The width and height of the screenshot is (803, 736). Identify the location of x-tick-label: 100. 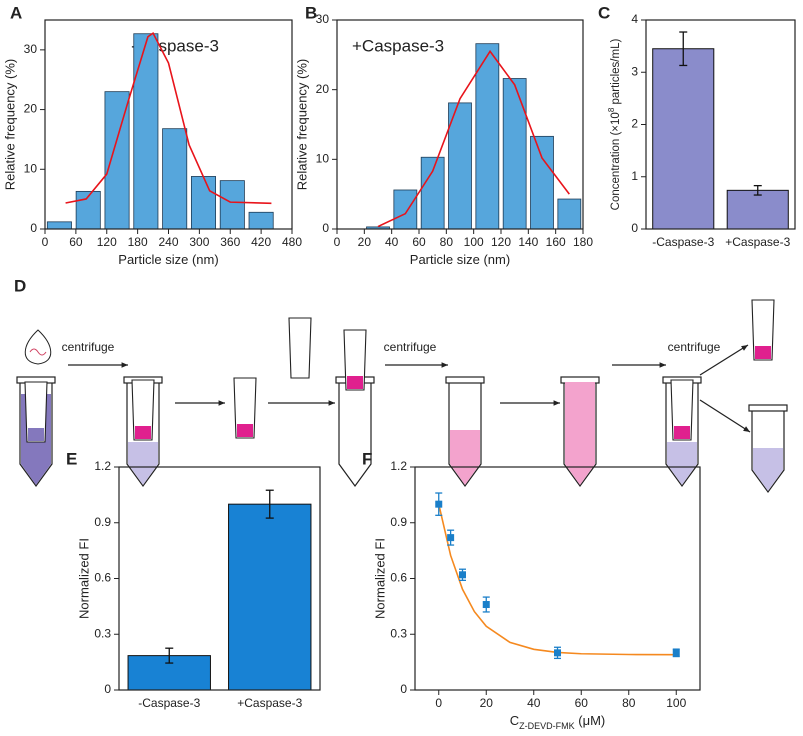
(676, 703).